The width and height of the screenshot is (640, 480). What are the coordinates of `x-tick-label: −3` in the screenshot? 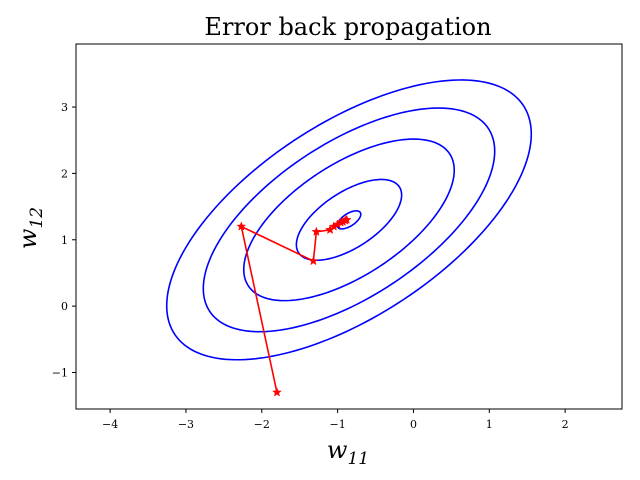 It's located at (186, 424).